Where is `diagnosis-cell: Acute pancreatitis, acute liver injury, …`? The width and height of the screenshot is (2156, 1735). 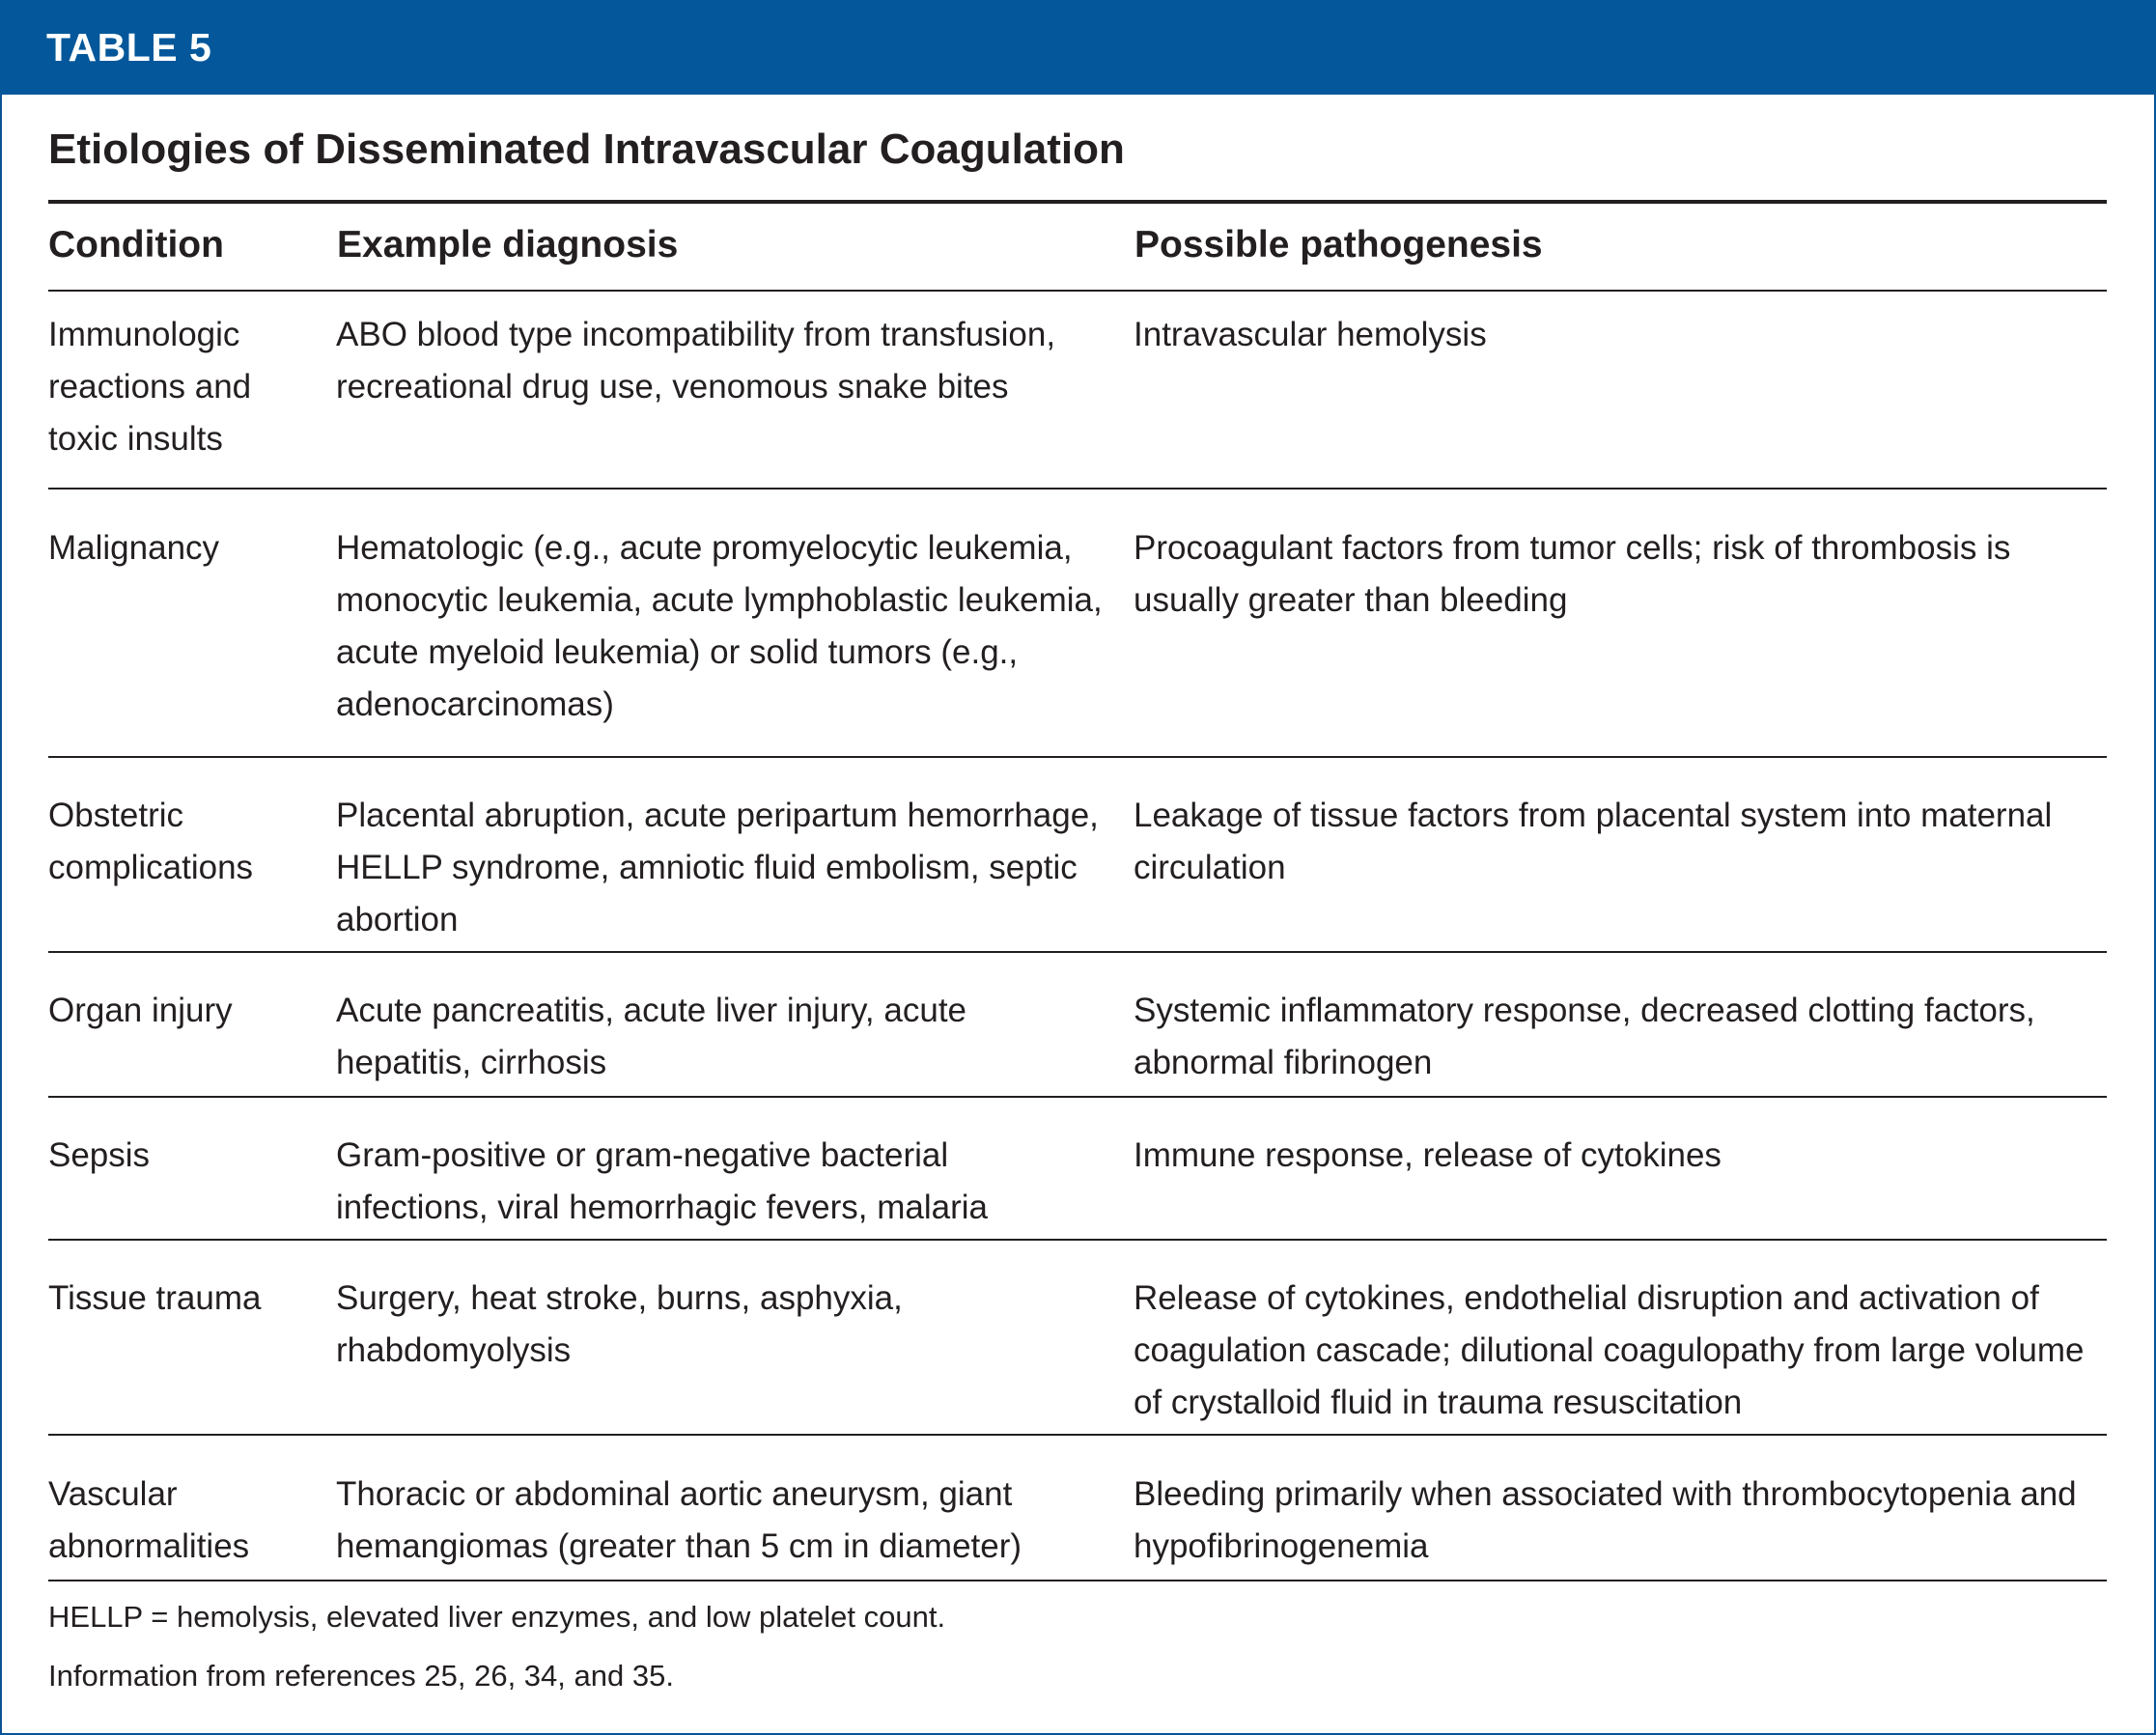
diagnosis-cell: Acute pancreatitis, acute liver injury, … is located at coordinates (652, 1036).